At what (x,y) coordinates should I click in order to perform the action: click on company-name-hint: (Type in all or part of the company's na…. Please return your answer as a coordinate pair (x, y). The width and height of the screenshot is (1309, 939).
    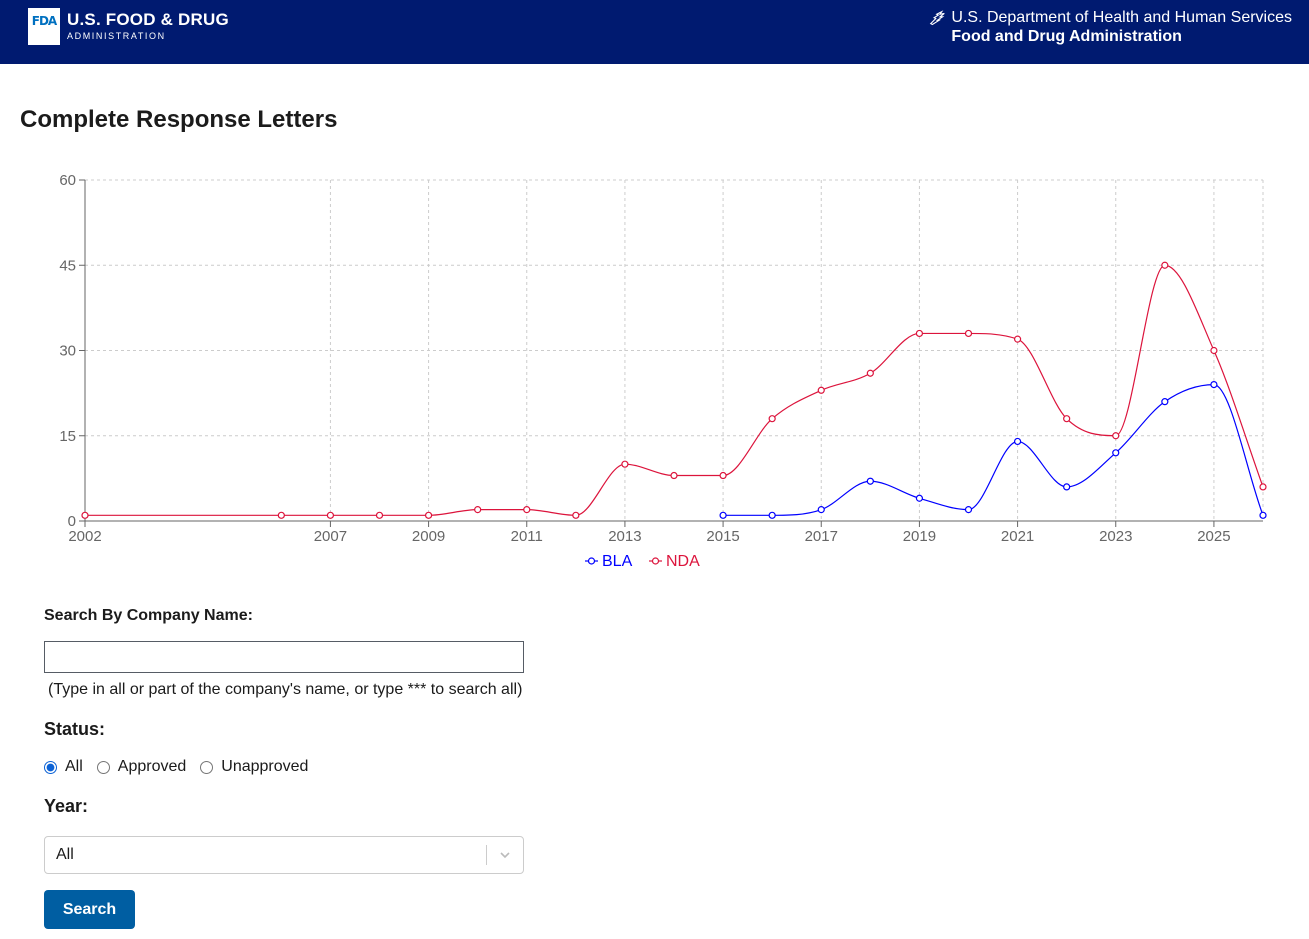
    Looking at the image, I should click on (285, 689).